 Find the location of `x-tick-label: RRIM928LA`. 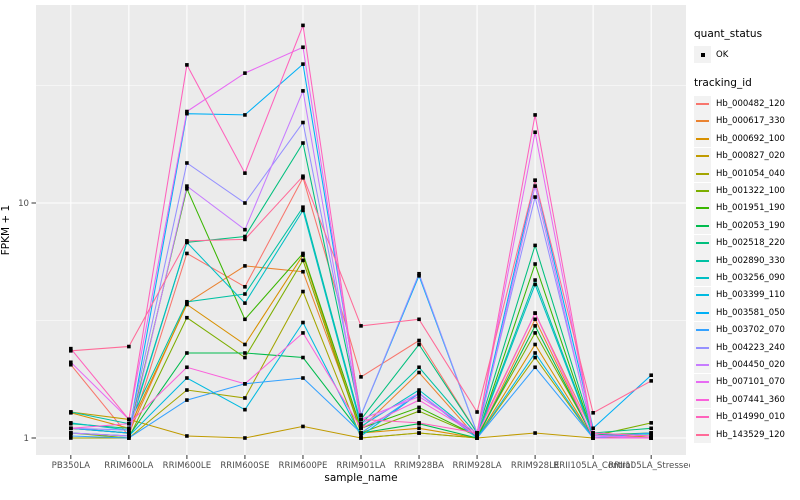

x-tick-label: RRIM928LA is located at coordinates (476, 466).